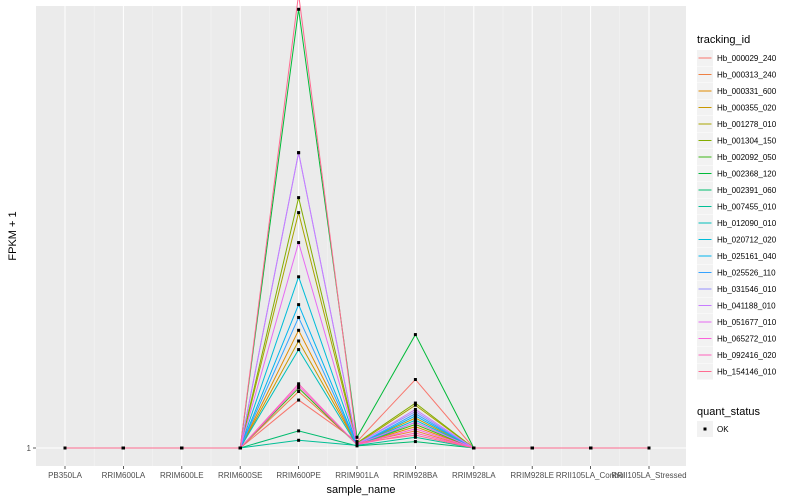 This screenshot has height=500, width=800. I want to click on legend-item-label: Hb_002092_050, so click(747, 157).